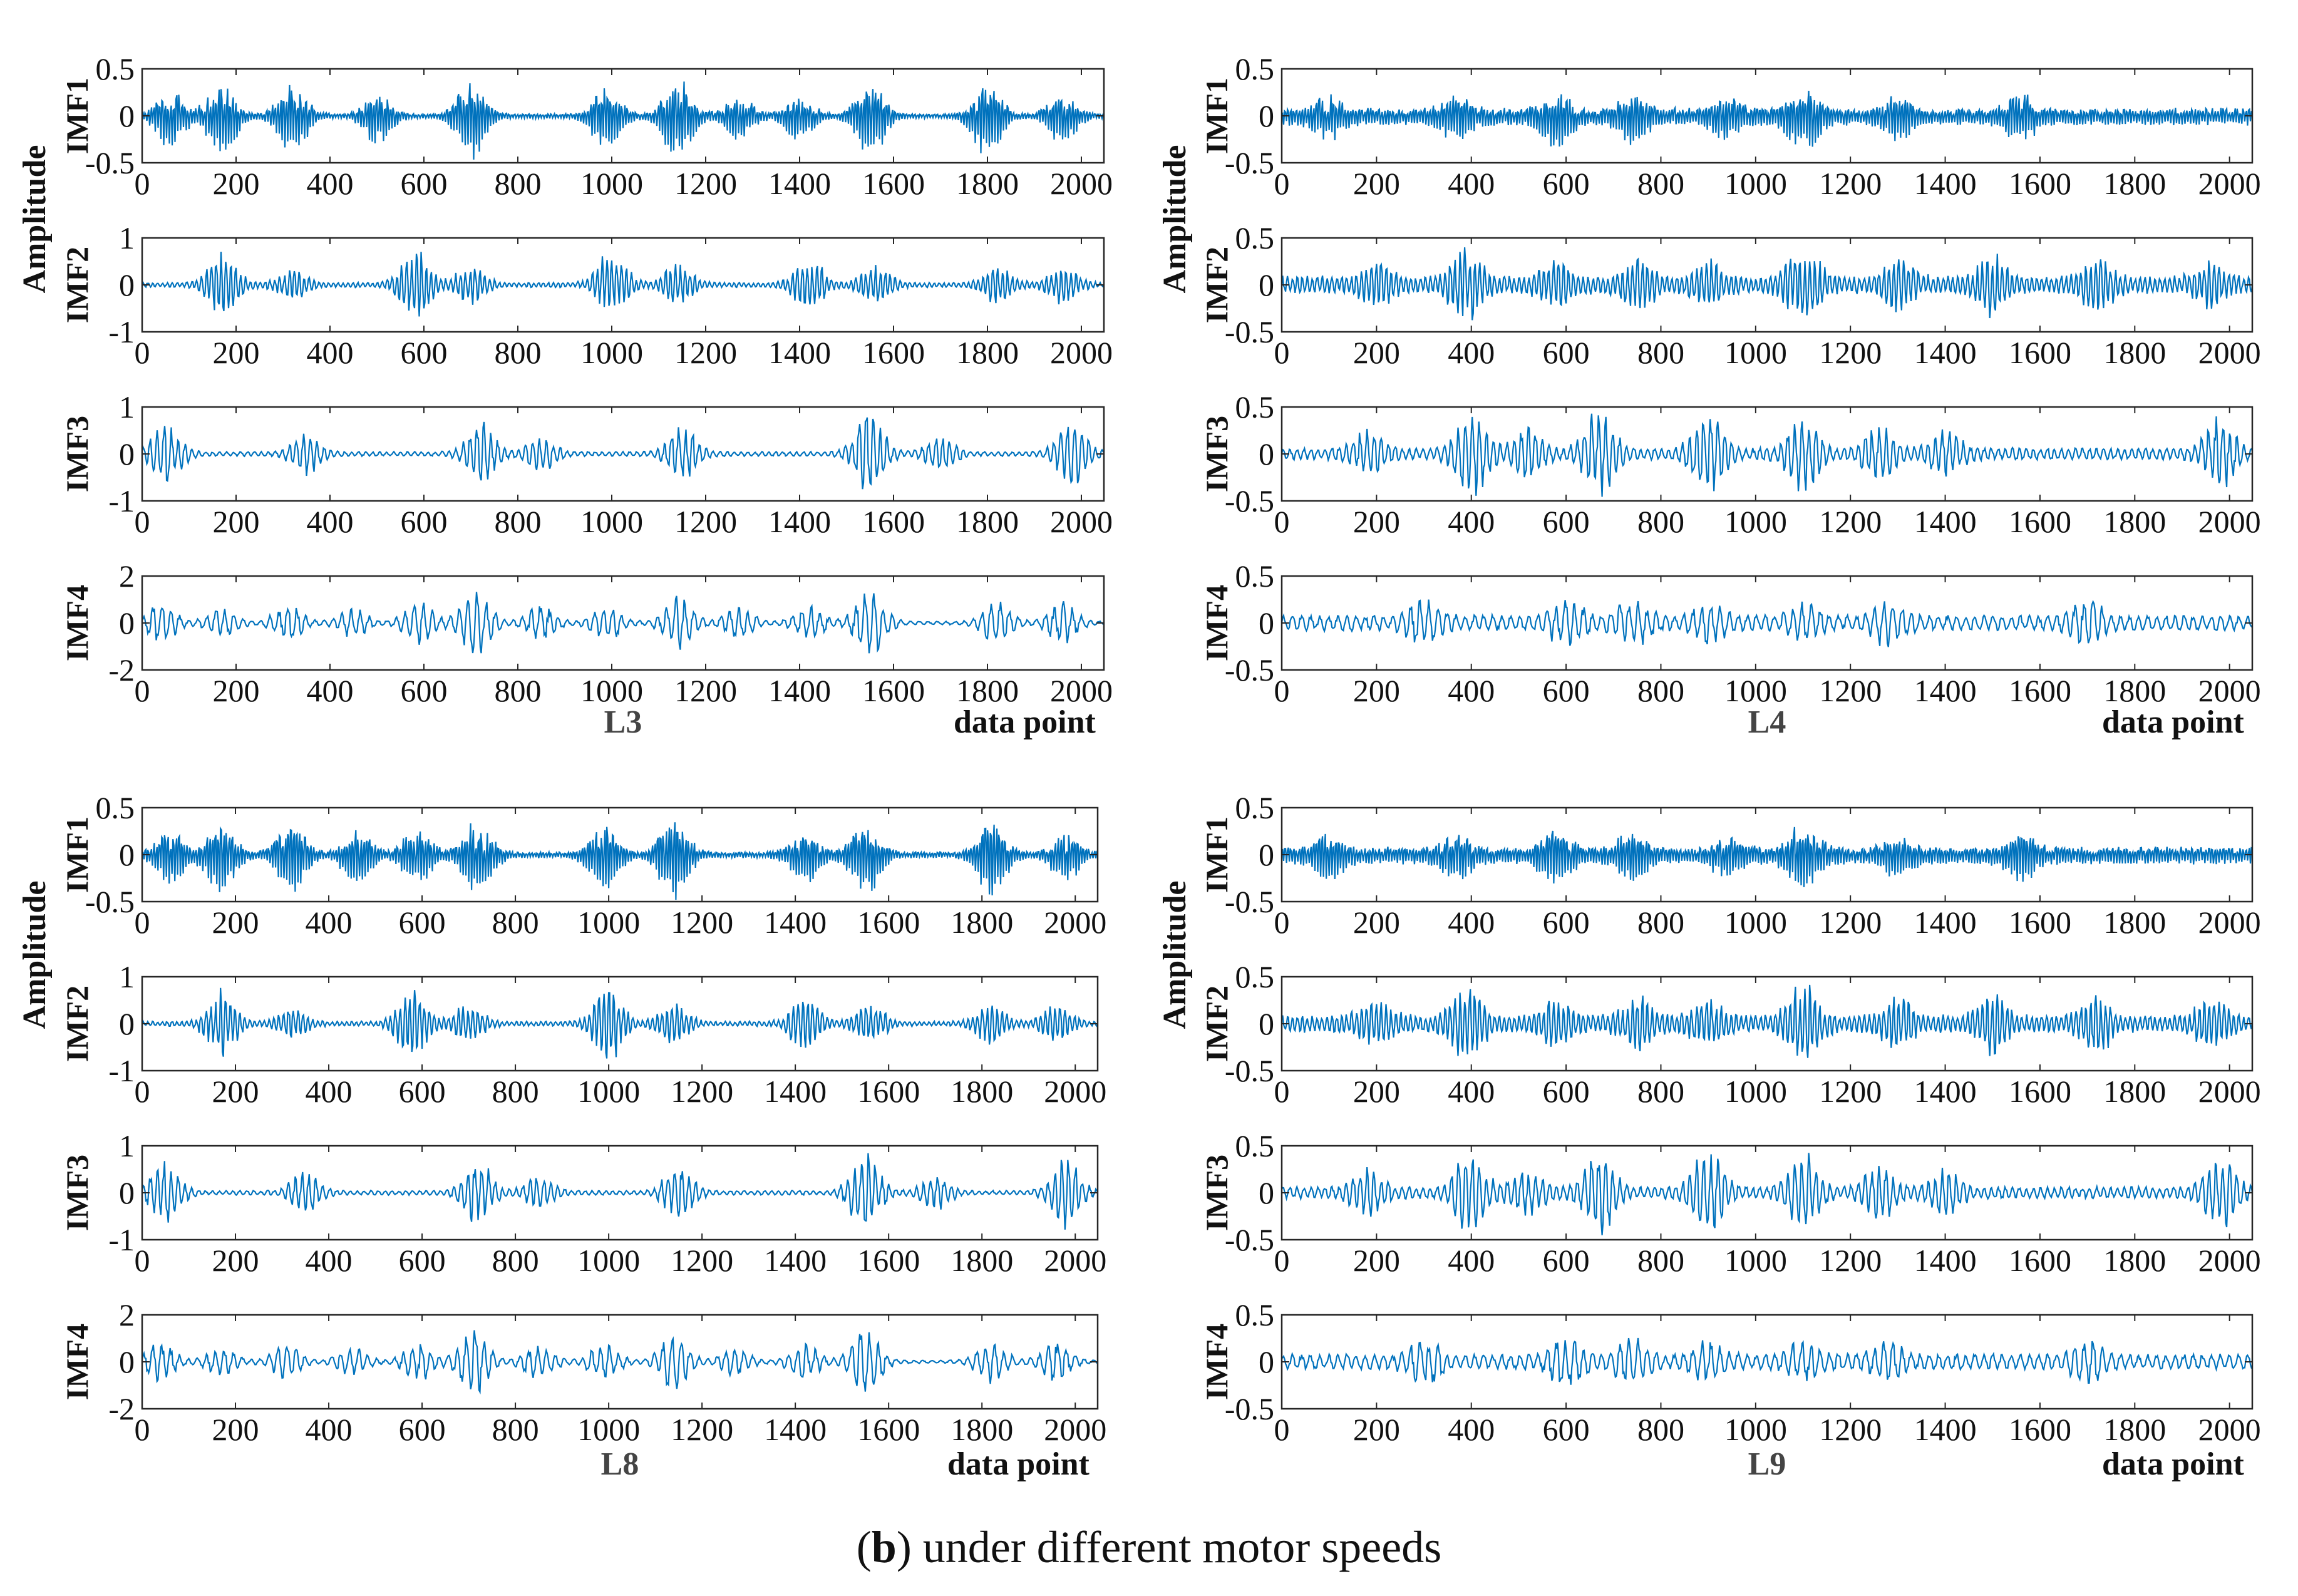 This screenshot has height=1596, width=2298. I want to click on imf-signal-L8-IMF3, so click(619, 1191).